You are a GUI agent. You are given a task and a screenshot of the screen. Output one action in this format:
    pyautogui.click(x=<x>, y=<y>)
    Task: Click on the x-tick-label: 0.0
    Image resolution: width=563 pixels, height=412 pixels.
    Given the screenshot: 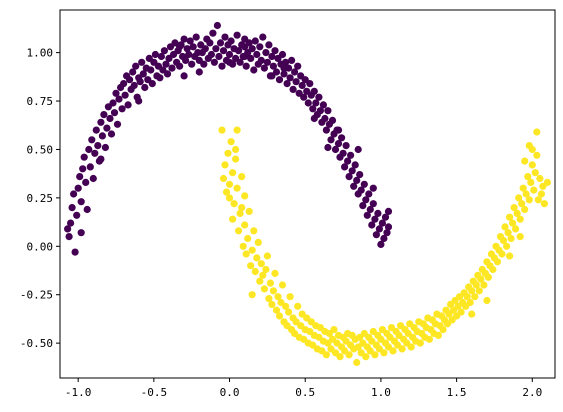 What is the action you would take?
    pyautogui.click(x=230, y=392)
    